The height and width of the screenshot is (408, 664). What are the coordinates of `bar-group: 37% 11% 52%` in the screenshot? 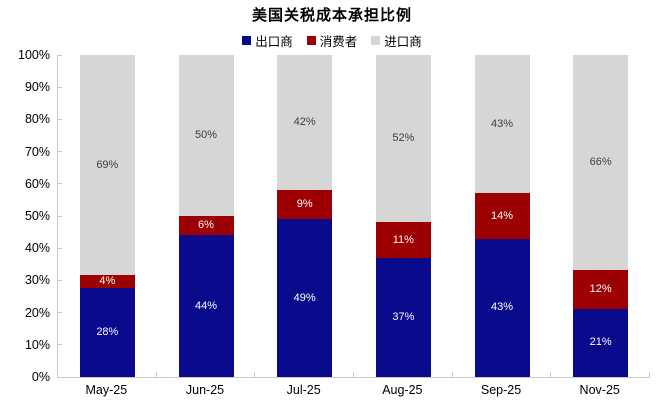 It's located at (403, 216).